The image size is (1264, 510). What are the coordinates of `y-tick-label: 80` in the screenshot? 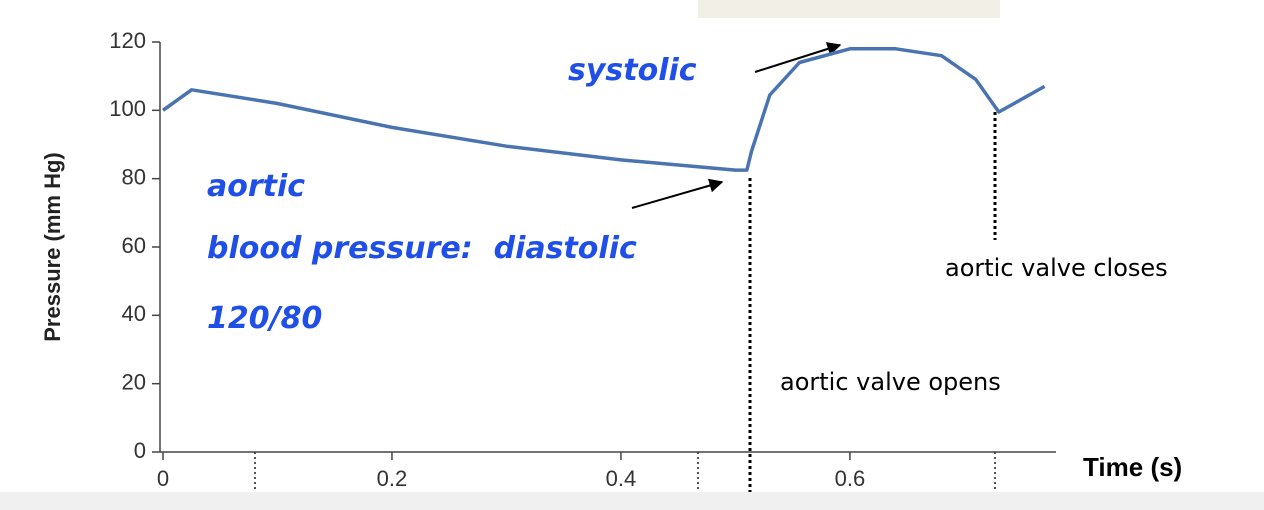 It's located at (134, 176).